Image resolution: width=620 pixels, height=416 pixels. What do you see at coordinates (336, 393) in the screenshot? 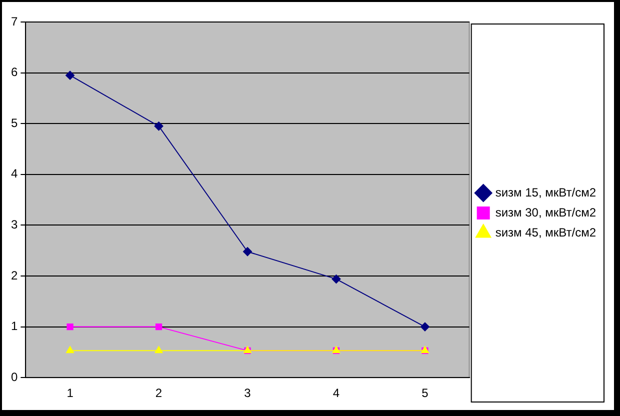
I see `x-tick-label: 4` at bounding box center [336, 393].